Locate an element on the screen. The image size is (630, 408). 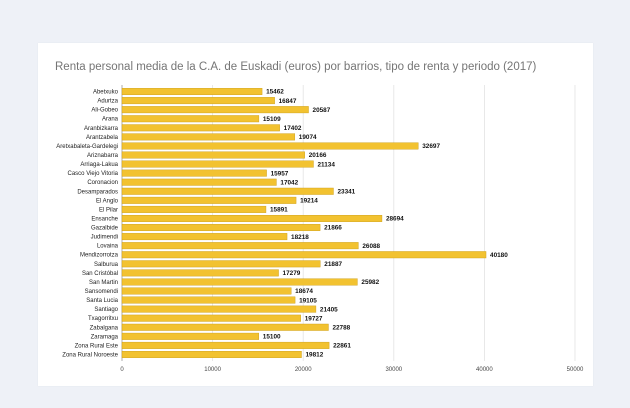
value-label: 19727 is located at coordinates (314, 318).